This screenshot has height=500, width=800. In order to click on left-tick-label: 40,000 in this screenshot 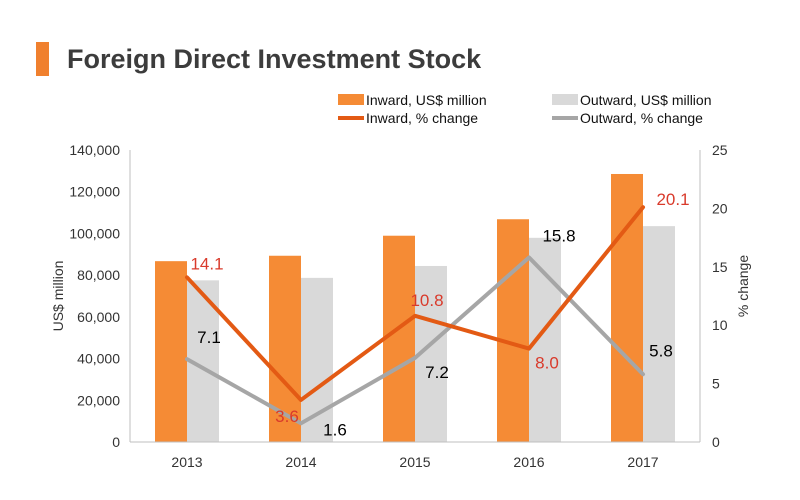, I will do `click(98, 359)`.